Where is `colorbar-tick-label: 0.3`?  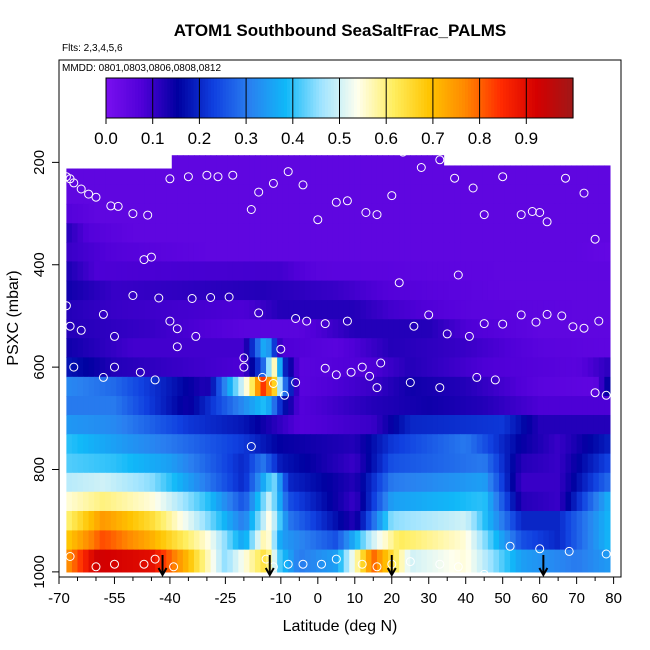 colorbar-tick-label: 0.3 is located at coordinates (246, 138).